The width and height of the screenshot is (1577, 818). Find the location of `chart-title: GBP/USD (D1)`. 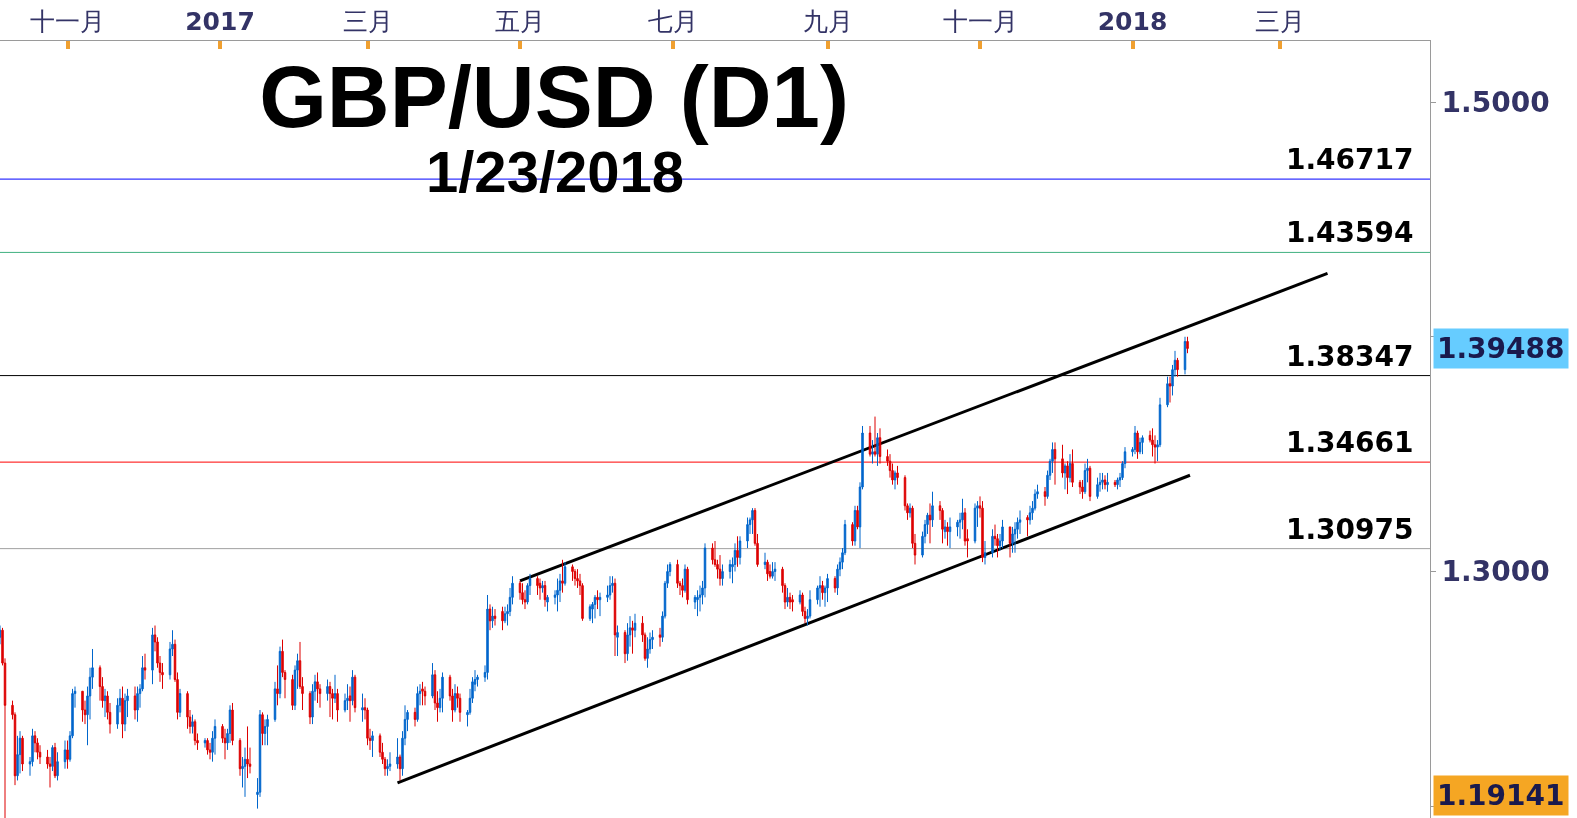

chart-title: GBP/USD (D1) is located at coordinates (554, 97).